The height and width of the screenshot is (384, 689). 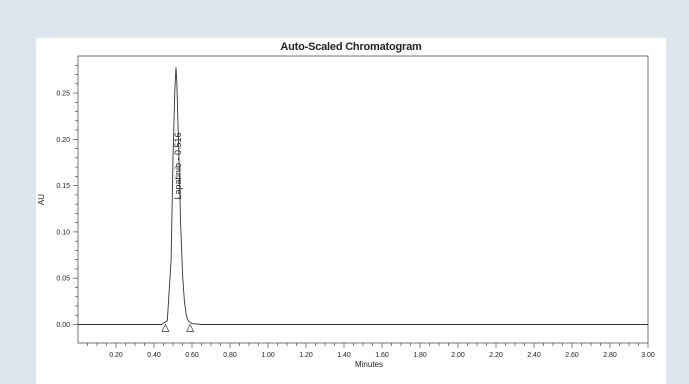 I want to click on chart-title: Auto-Scaled Chromatogram, so click(x=351, y=47).